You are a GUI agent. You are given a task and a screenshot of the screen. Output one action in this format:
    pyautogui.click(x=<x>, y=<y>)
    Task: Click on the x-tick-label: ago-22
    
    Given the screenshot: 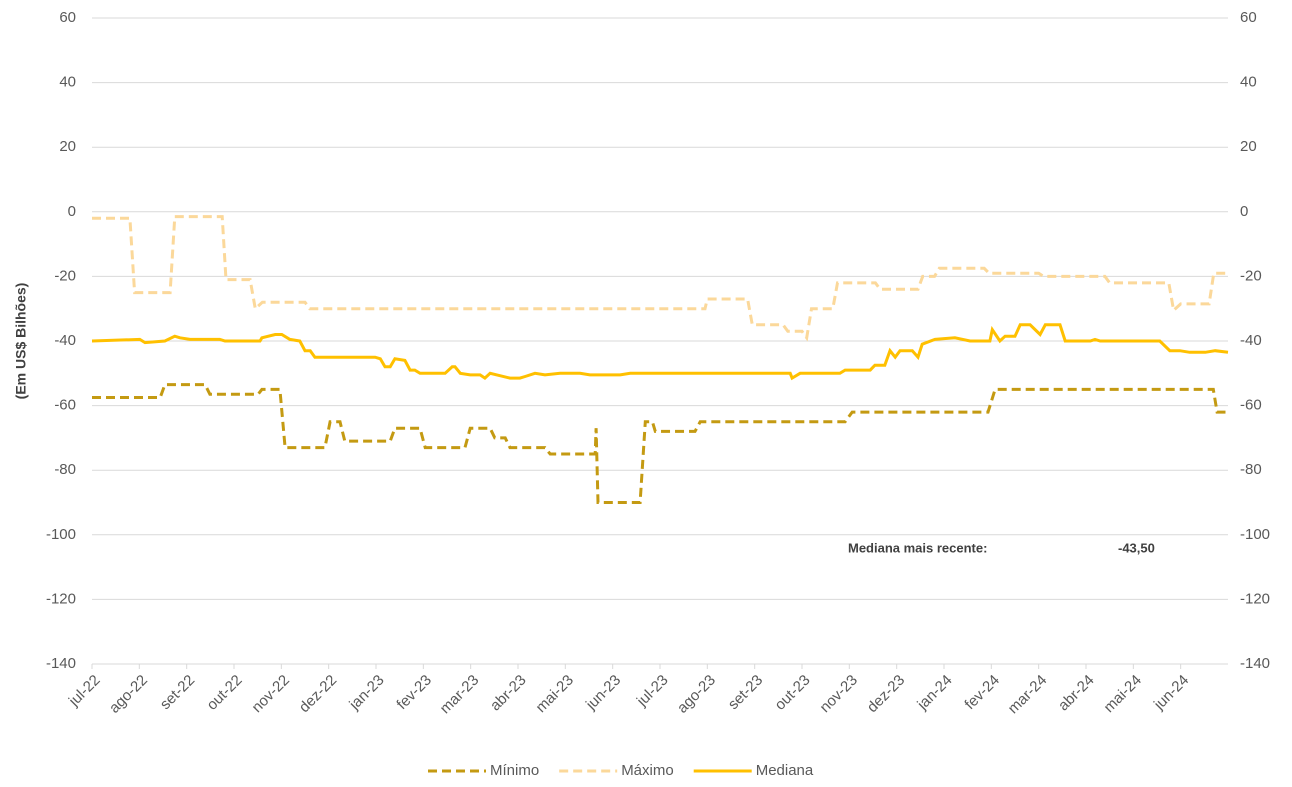 What is the action you would take?
    pyautogui.click(x=128, y=694)
    